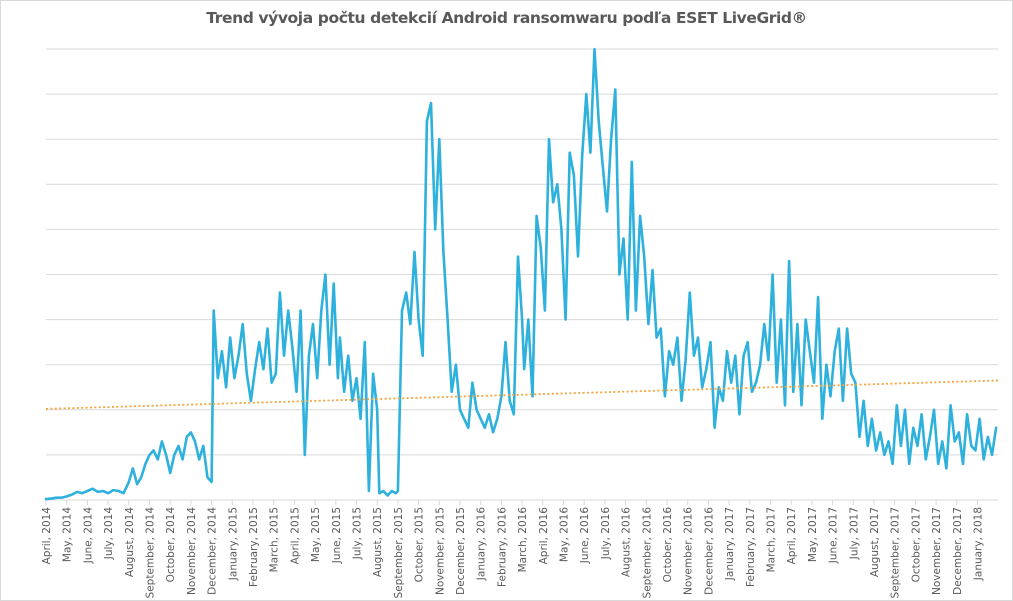 This screenshot has width=1013, height=601. I want to click on x-tick-label: January, 2018, so click(979, 544).